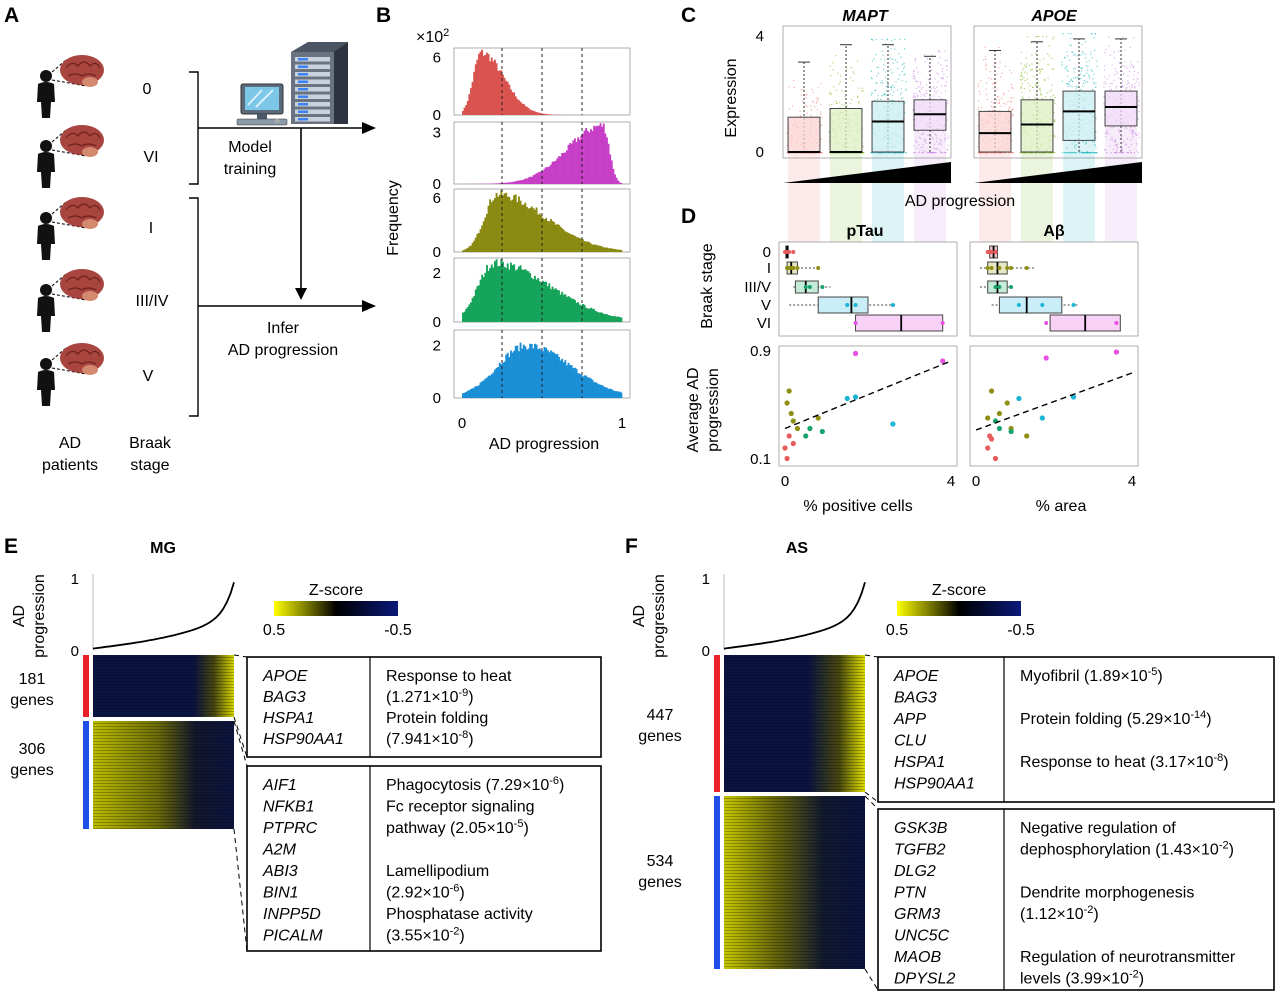 The image size is (1280, 1002). I want to click on stage-label-i: I, so click(151, 228).